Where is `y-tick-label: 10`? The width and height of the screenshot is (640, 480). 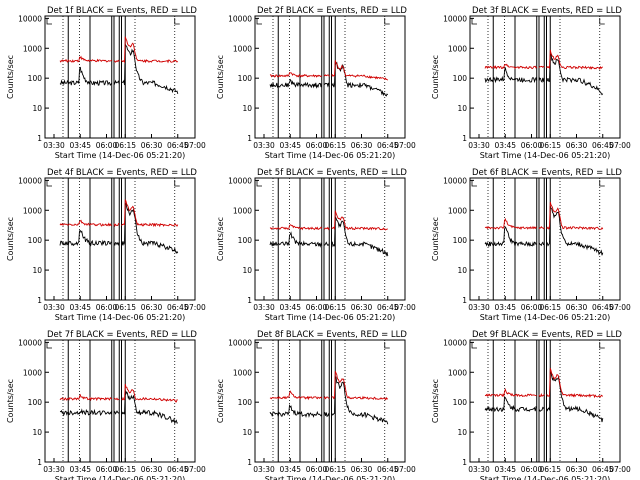 y-tick-label: 10 is located at coordinates (37, 432).